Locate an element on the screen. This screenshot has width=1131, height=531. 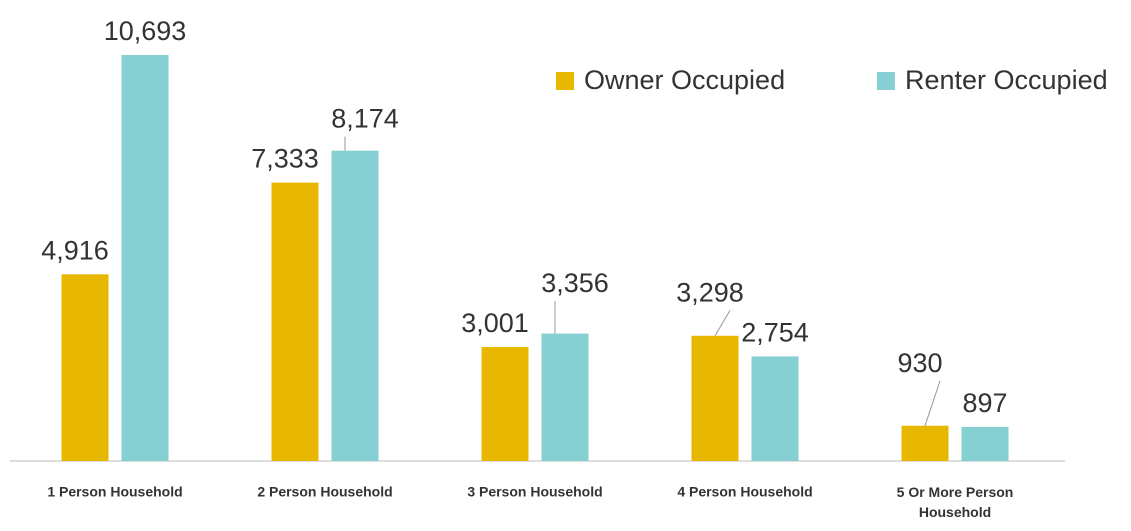
data-label: 3,001 is located at coordinates (495, 323).